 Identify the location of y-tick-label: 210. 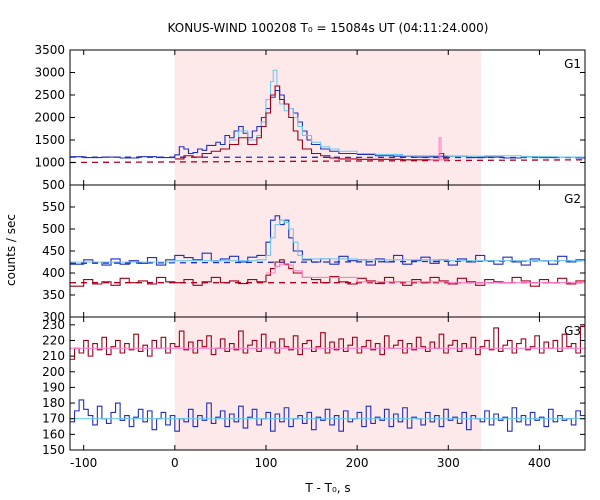
(53, 356).